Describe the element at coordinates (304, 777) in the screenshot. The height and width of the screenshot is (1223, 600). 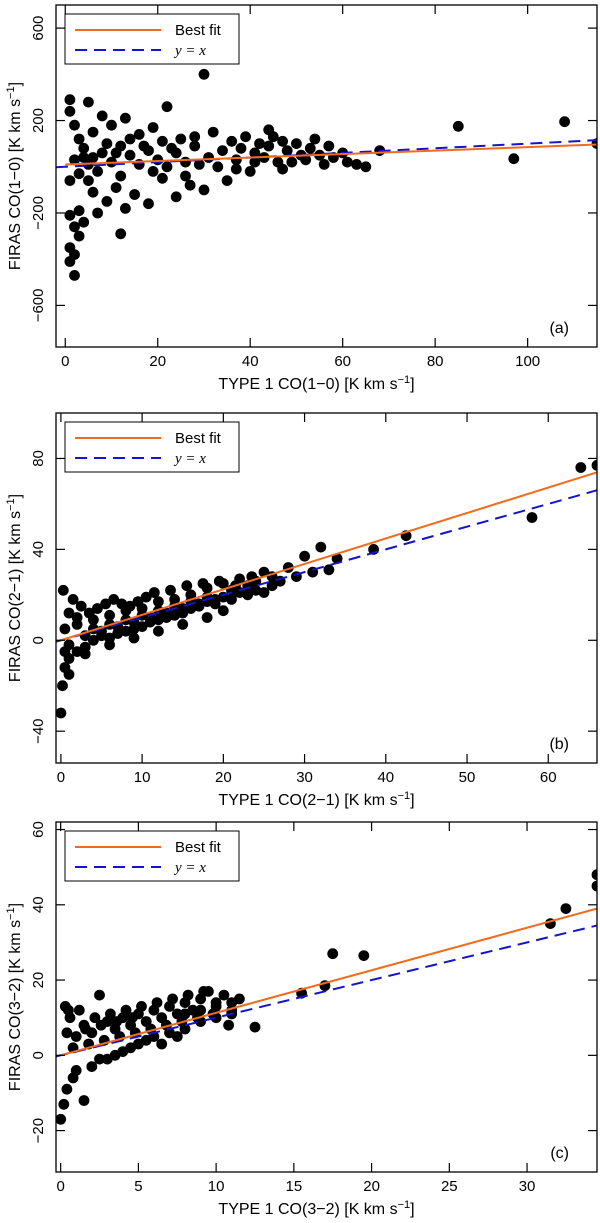
I see `x-tick-label: 30` at that location.